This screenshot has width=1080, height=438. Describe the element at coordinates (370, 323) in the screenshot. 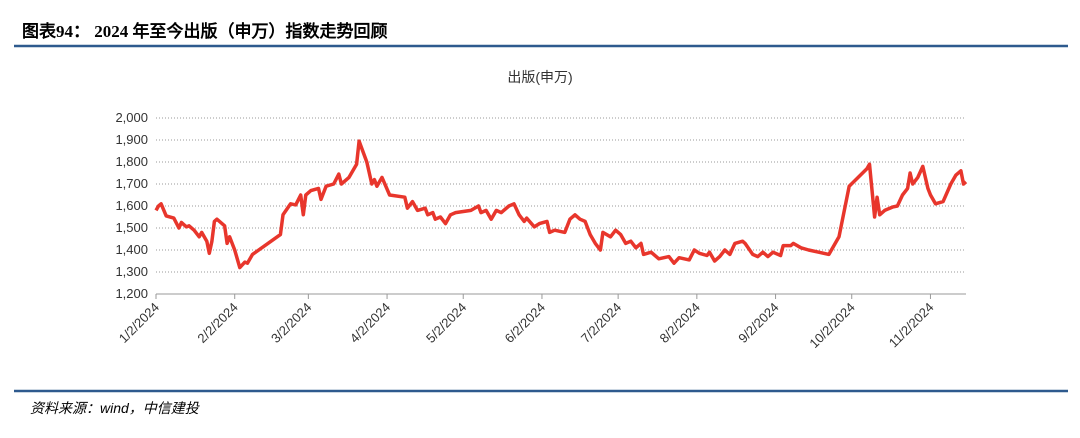

I see `x-tick-label: 4/2/2024` at that location.